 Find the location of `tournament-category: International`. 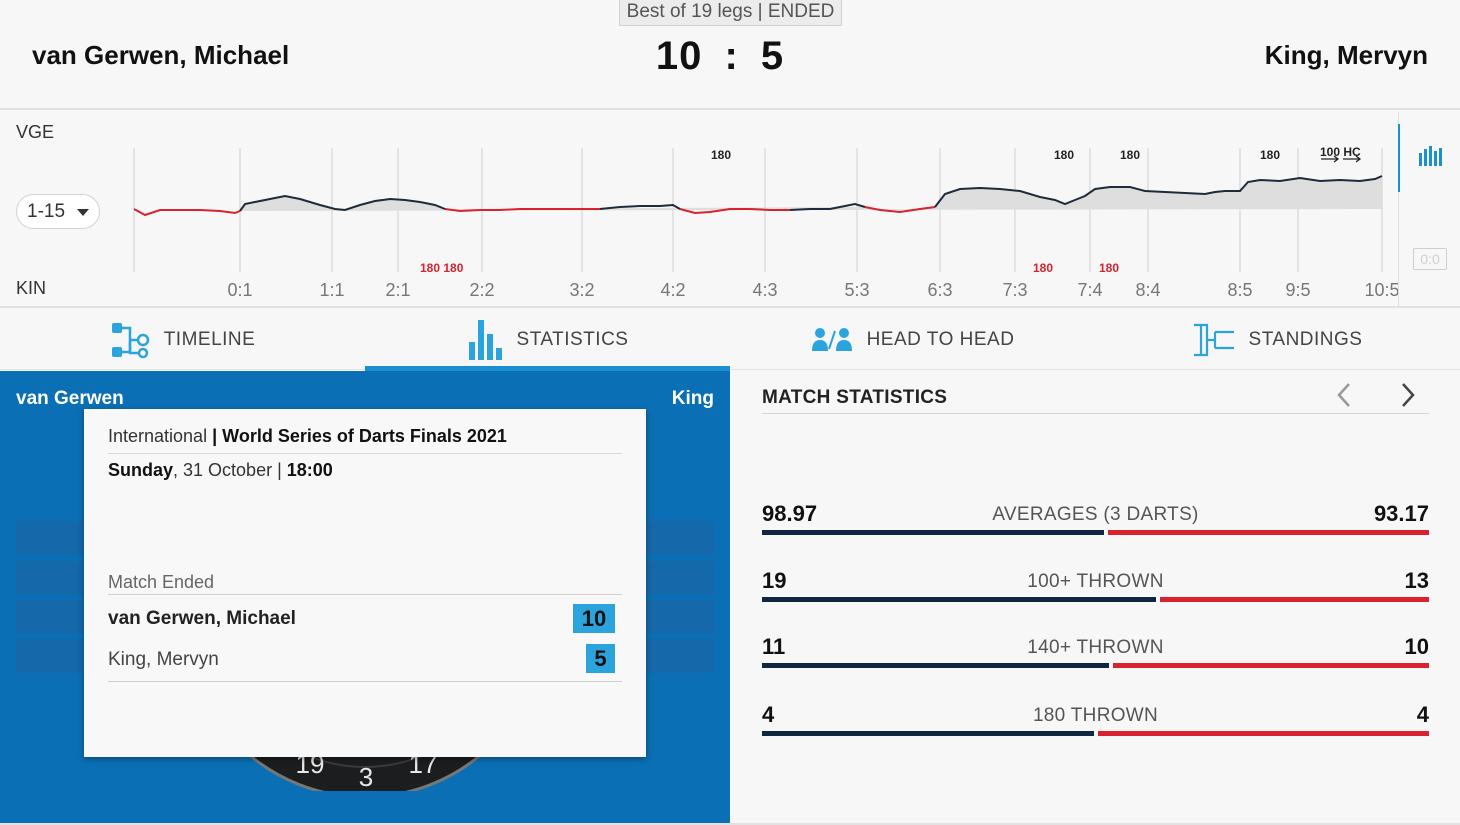

tournament-category: International is located at coordinates (158, 436).